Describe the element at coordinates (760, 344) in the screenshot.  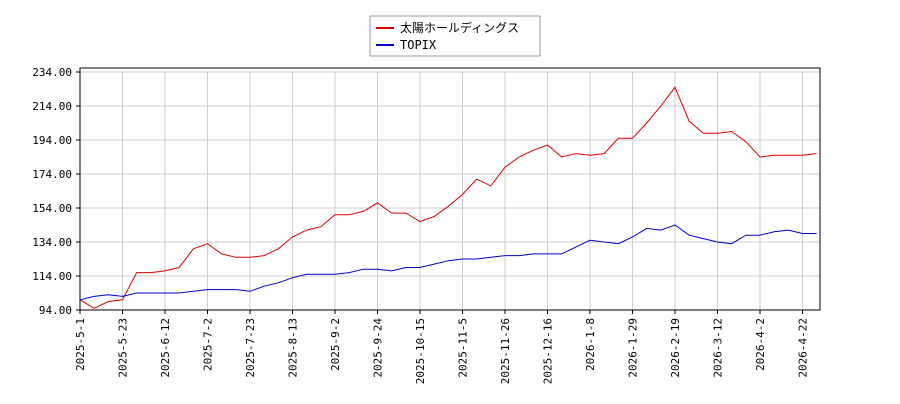
I see `x-tick-label: 2026-4-2` at that location.